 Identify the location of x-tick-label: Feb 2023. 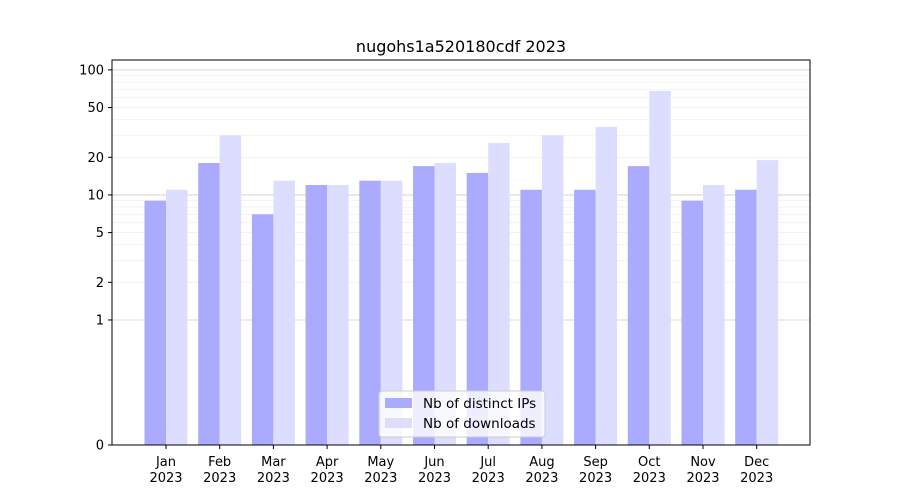
(219, 470).